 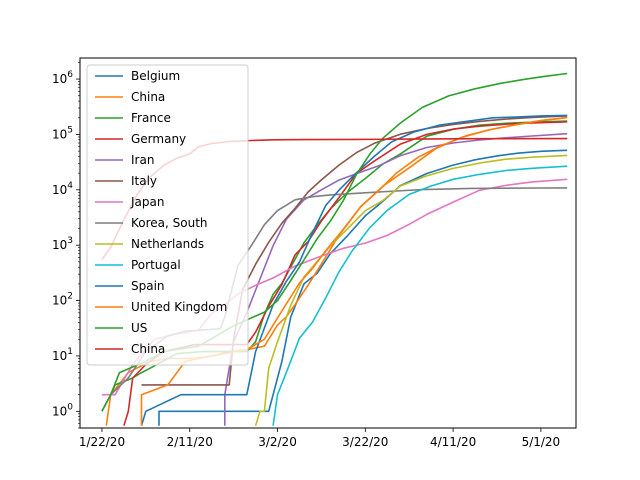 What do you see at coordinates (148, 286) in the screenshot?
I see `legend-label: Spain` at bounding box center [148, 286].